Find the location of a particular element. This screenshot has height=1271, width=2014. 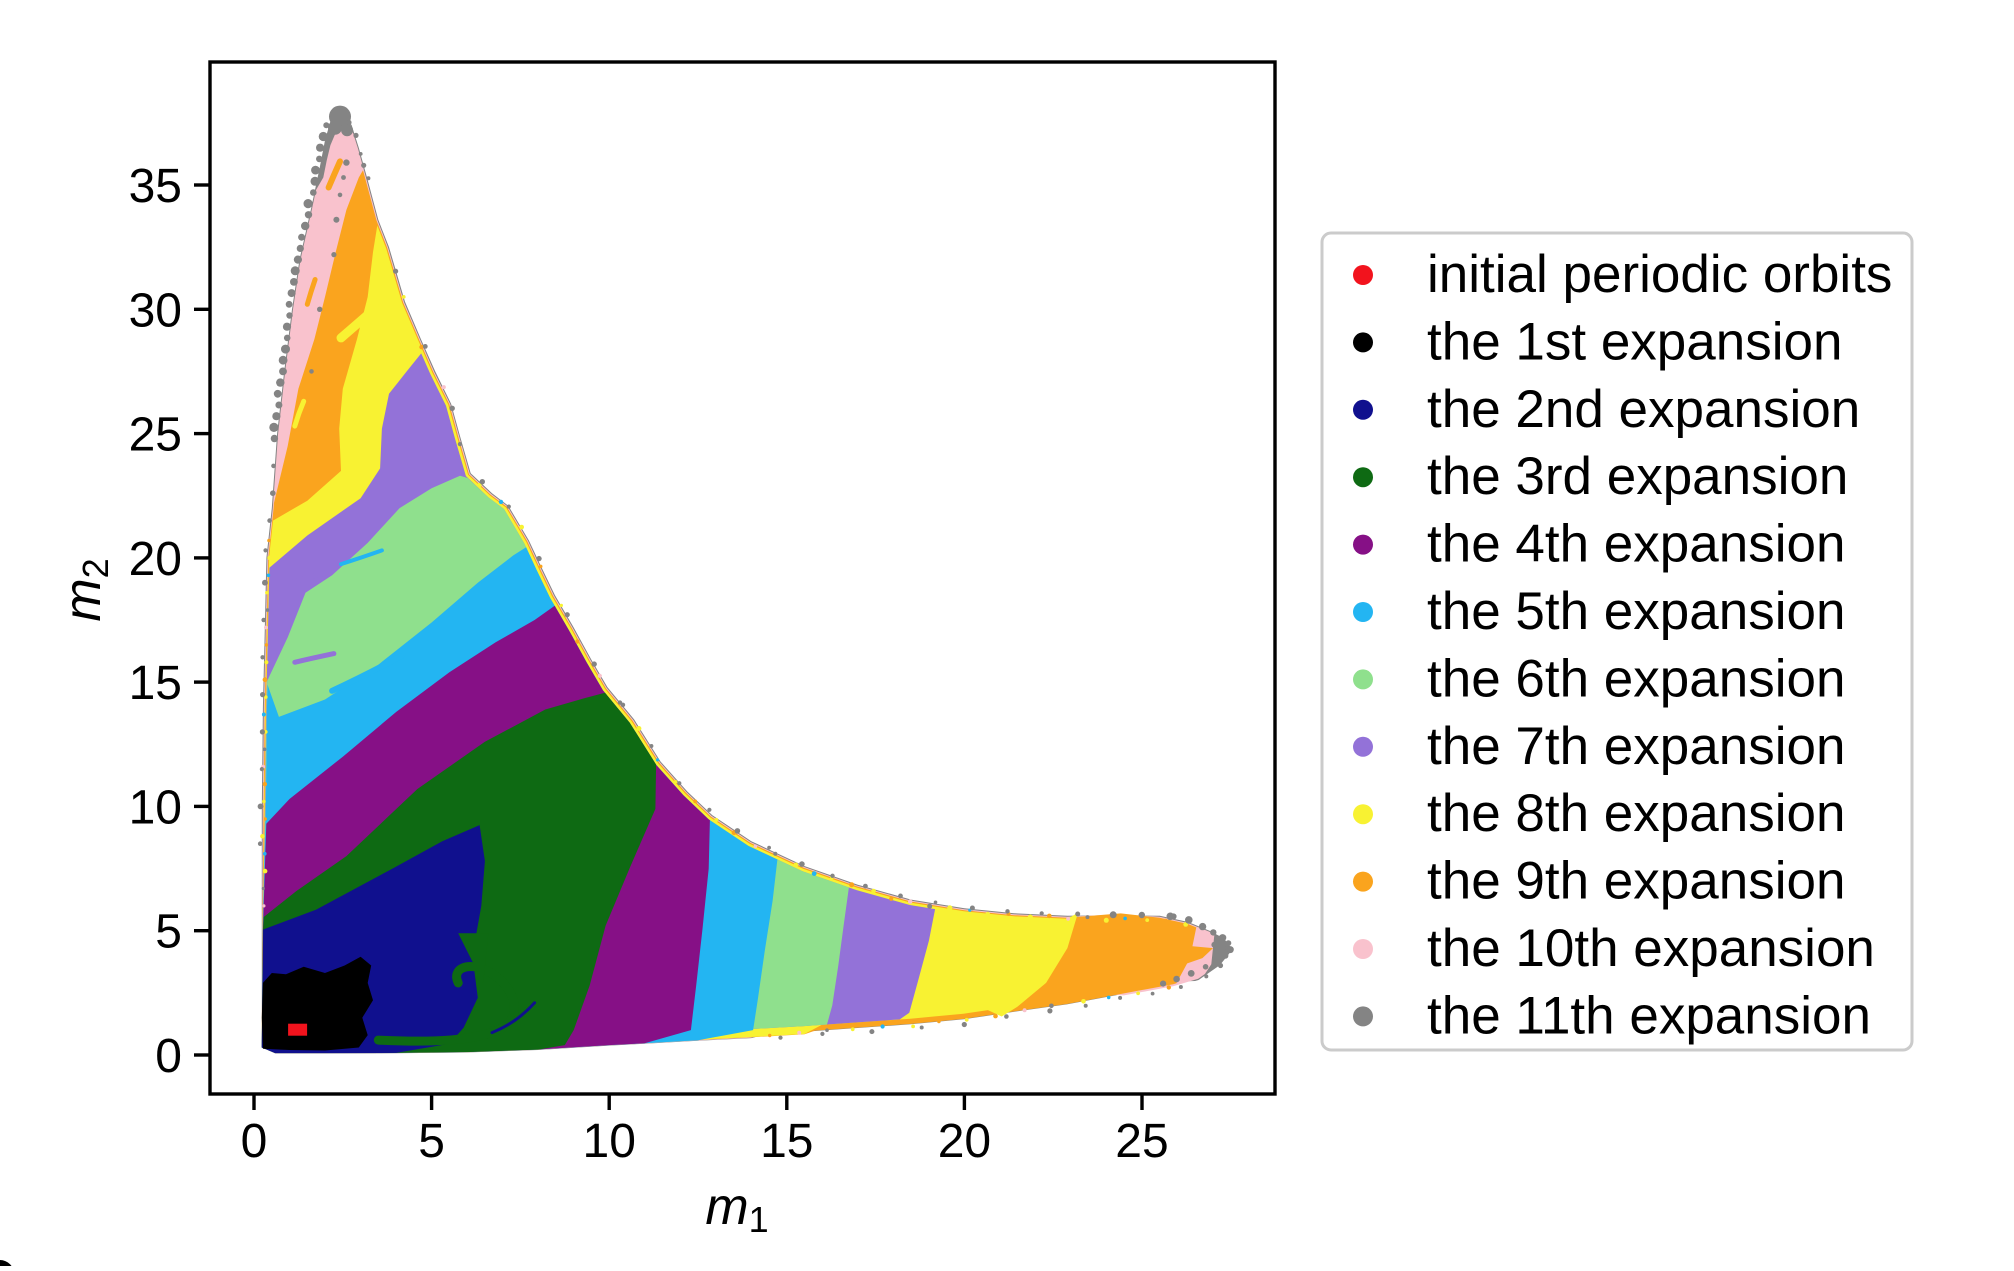

svg-text: the 2nd expansion is located at coordinates (1643, 409).